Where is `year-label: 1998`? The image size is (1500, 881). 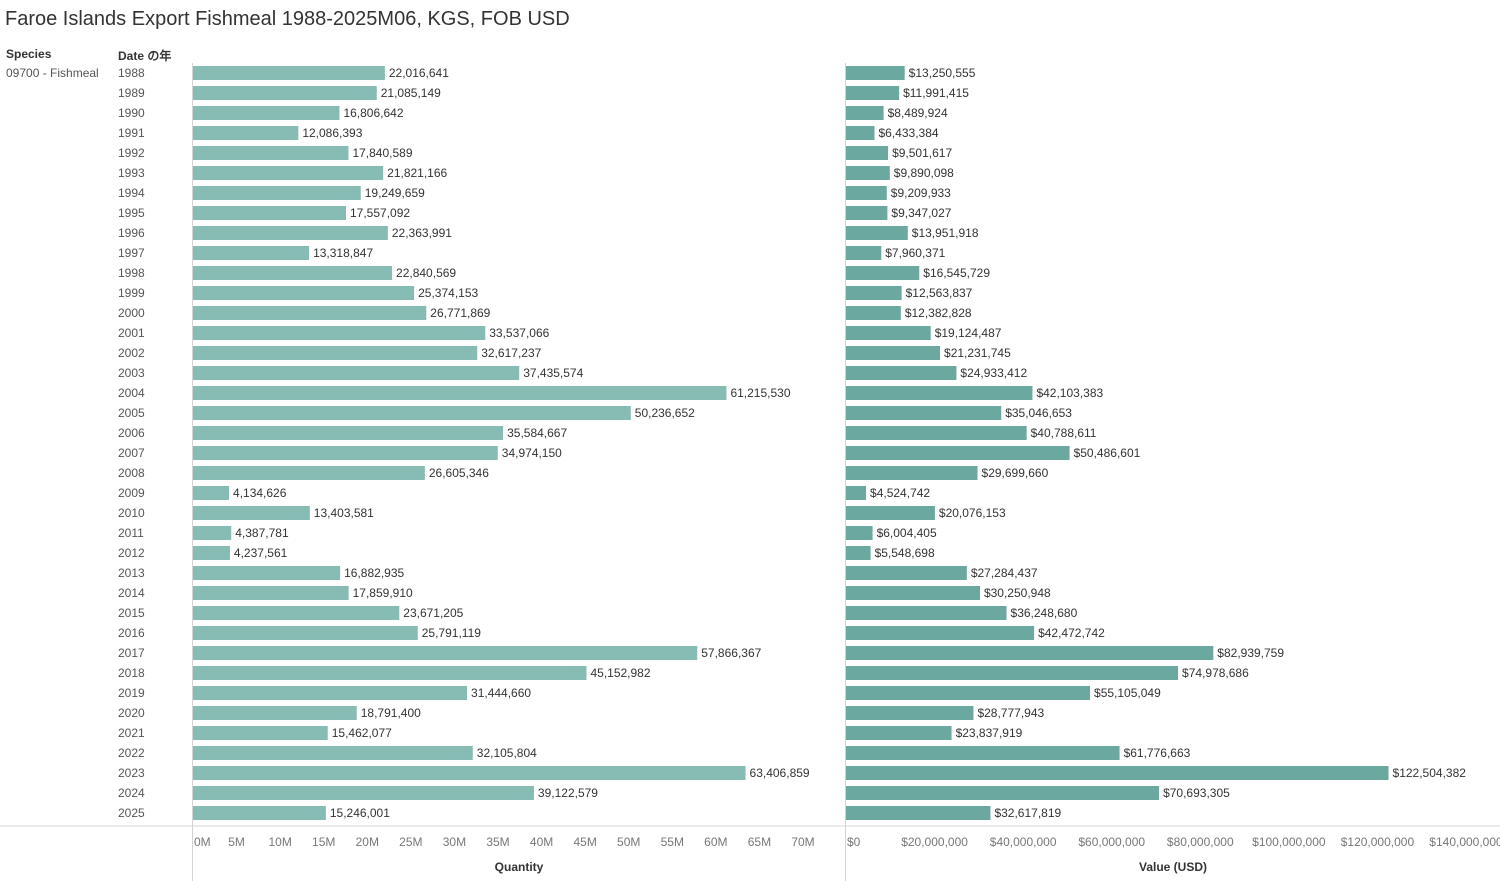
year-label: 1998 is located at coordinates (131, 273).